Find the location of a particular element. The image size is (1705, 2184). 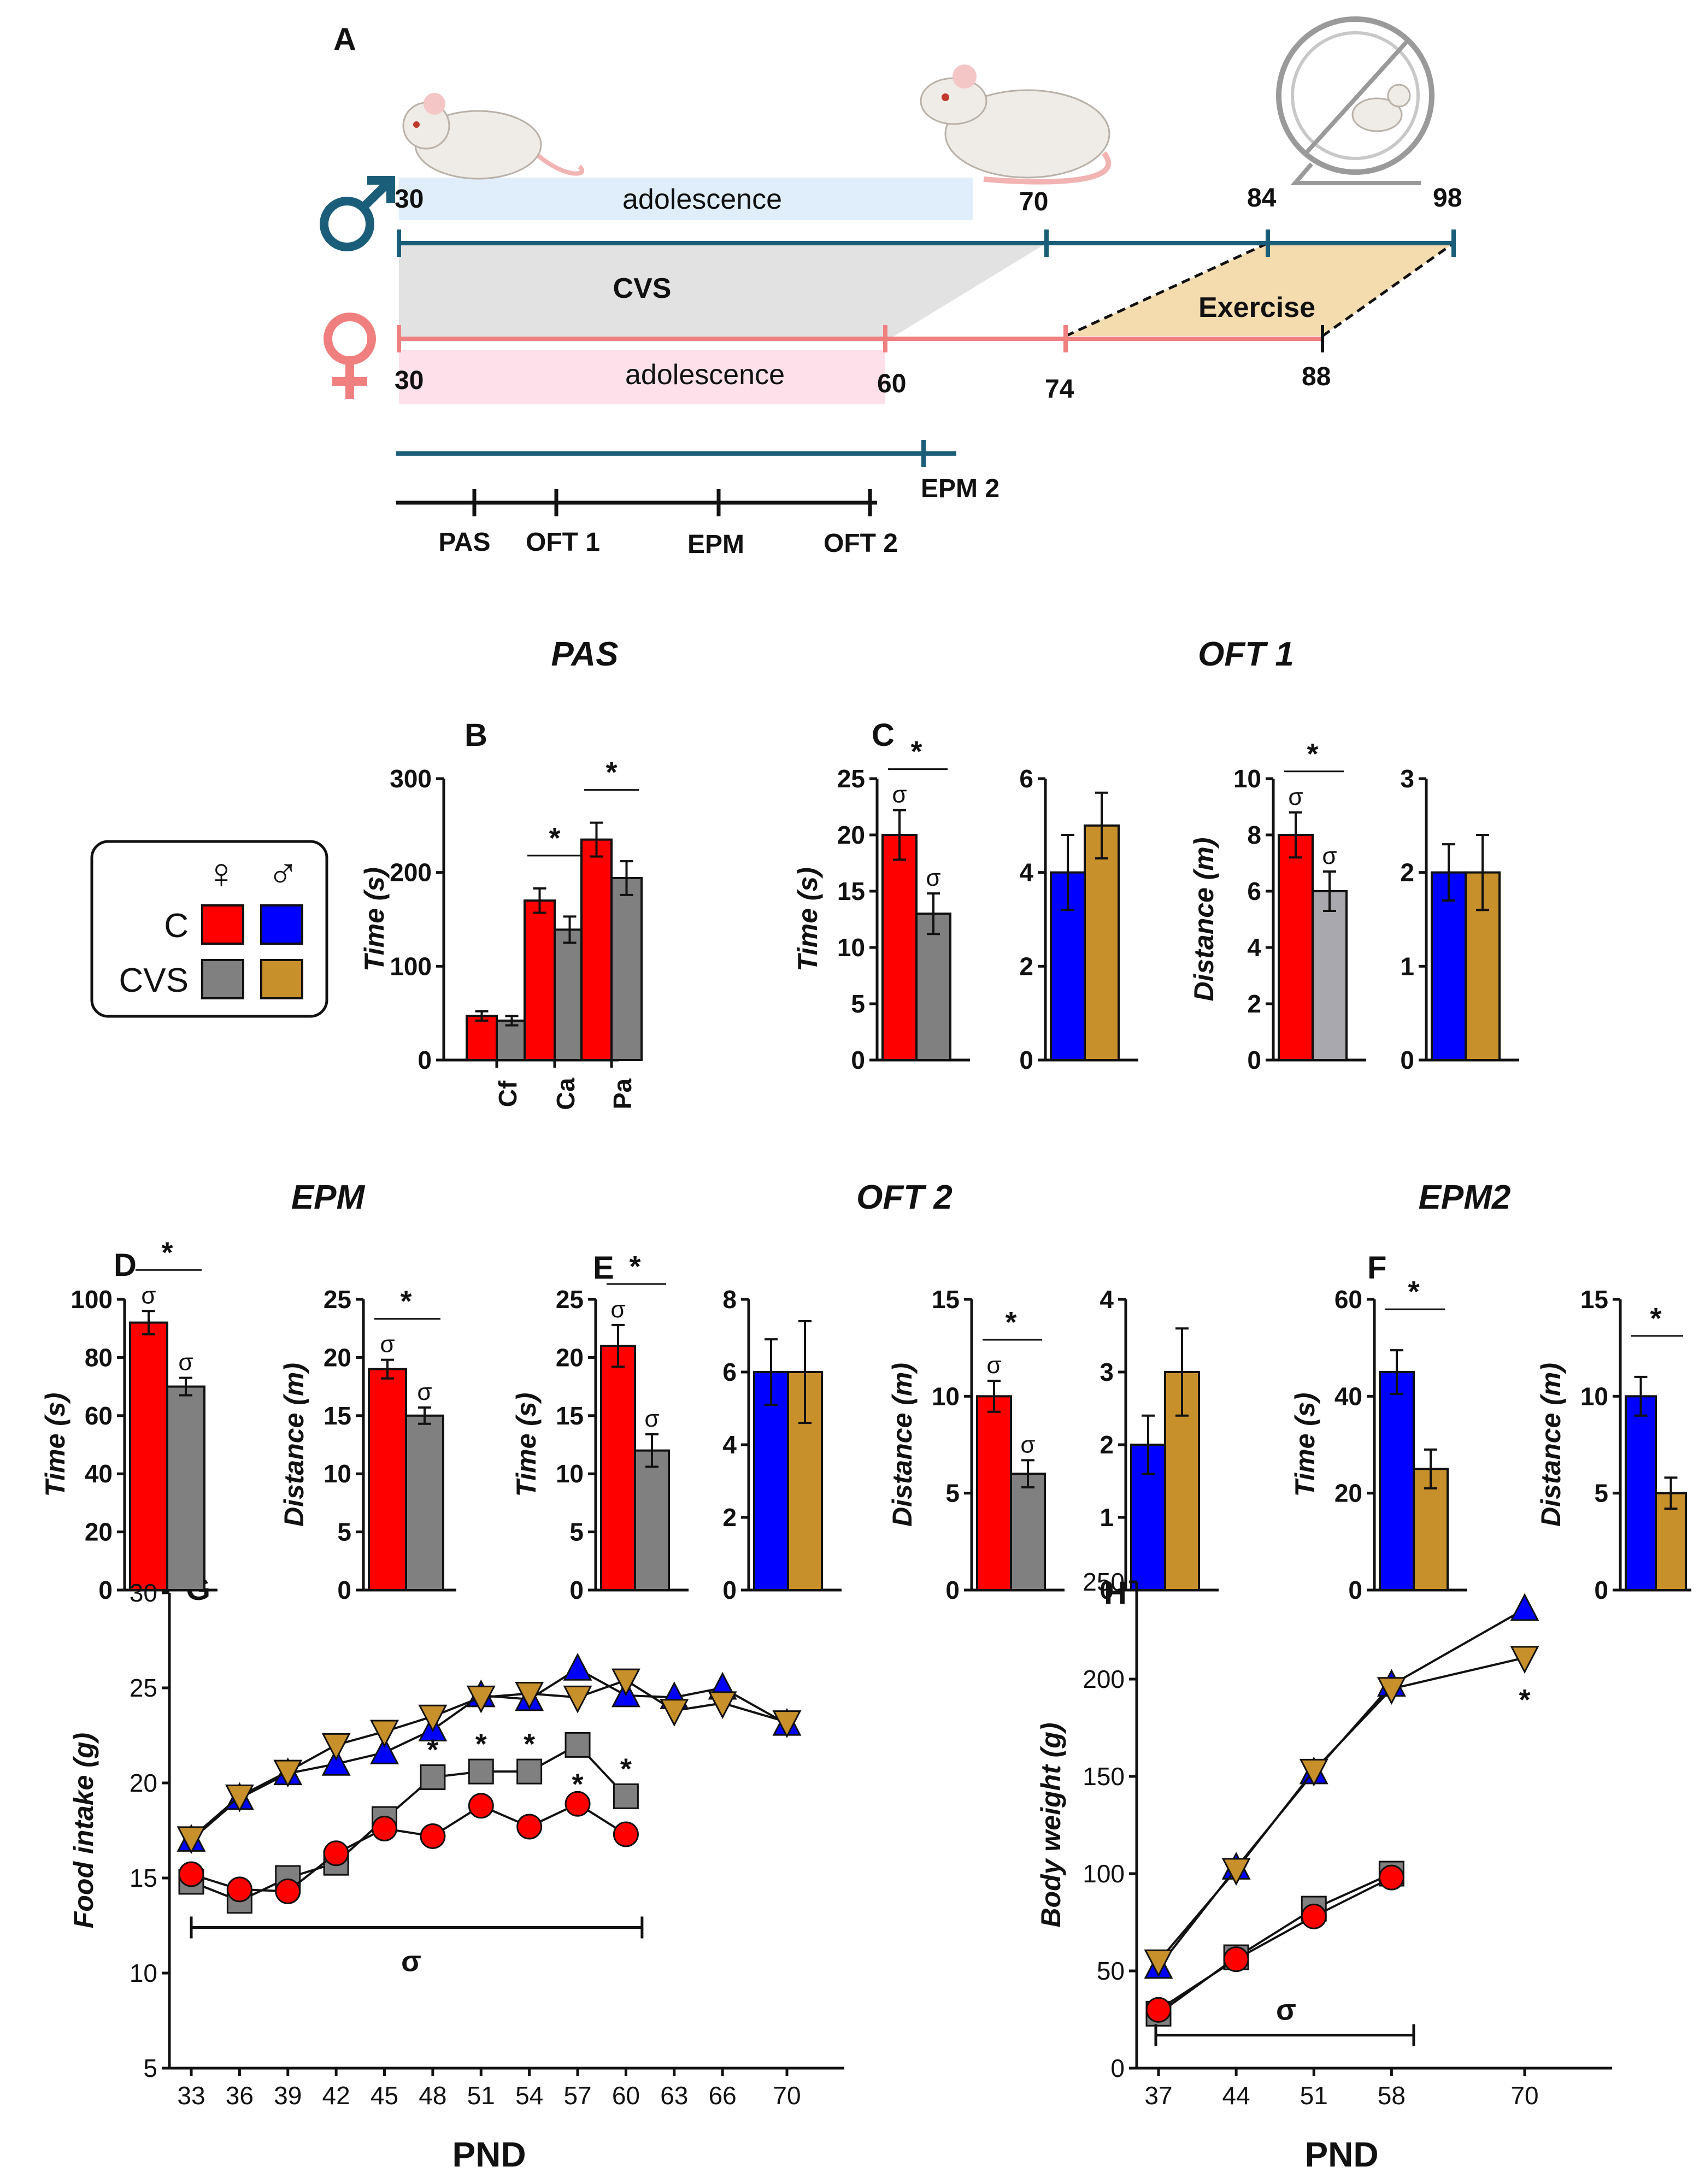

y-axis-label-B: Time (s) is located at coordinates (374, 919).